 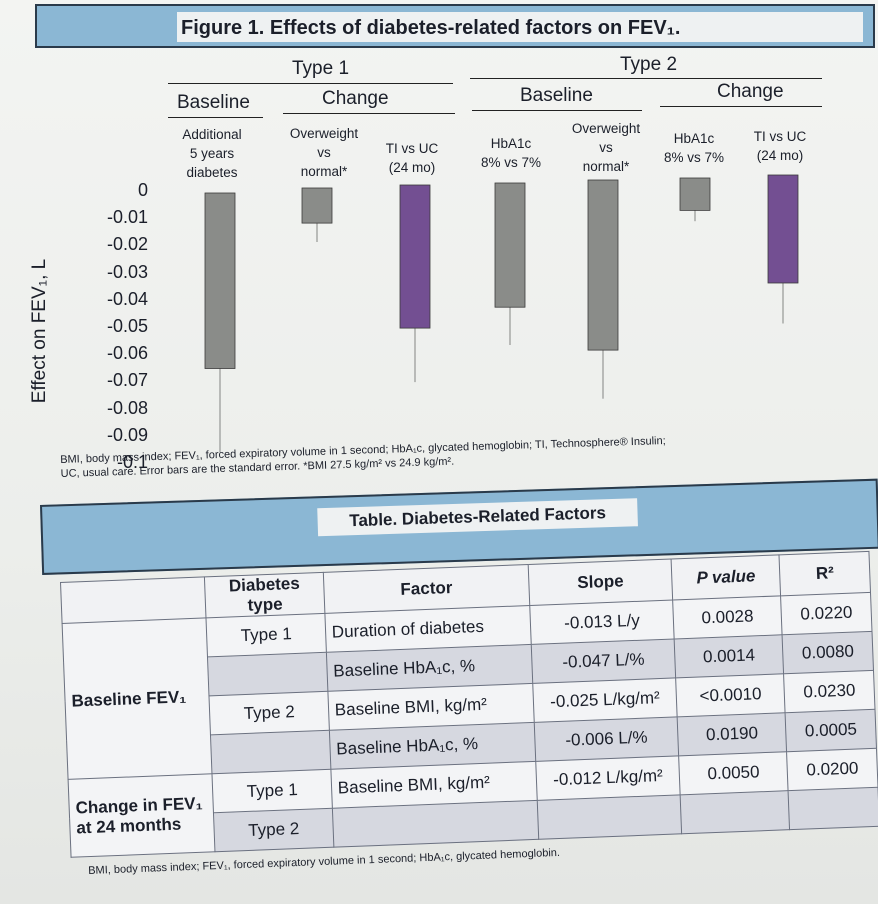 What do you see at coordinates (733, 773) in the screenshot?
I see `p-value-cell: 0.0050` at bounding box center [733, 773].